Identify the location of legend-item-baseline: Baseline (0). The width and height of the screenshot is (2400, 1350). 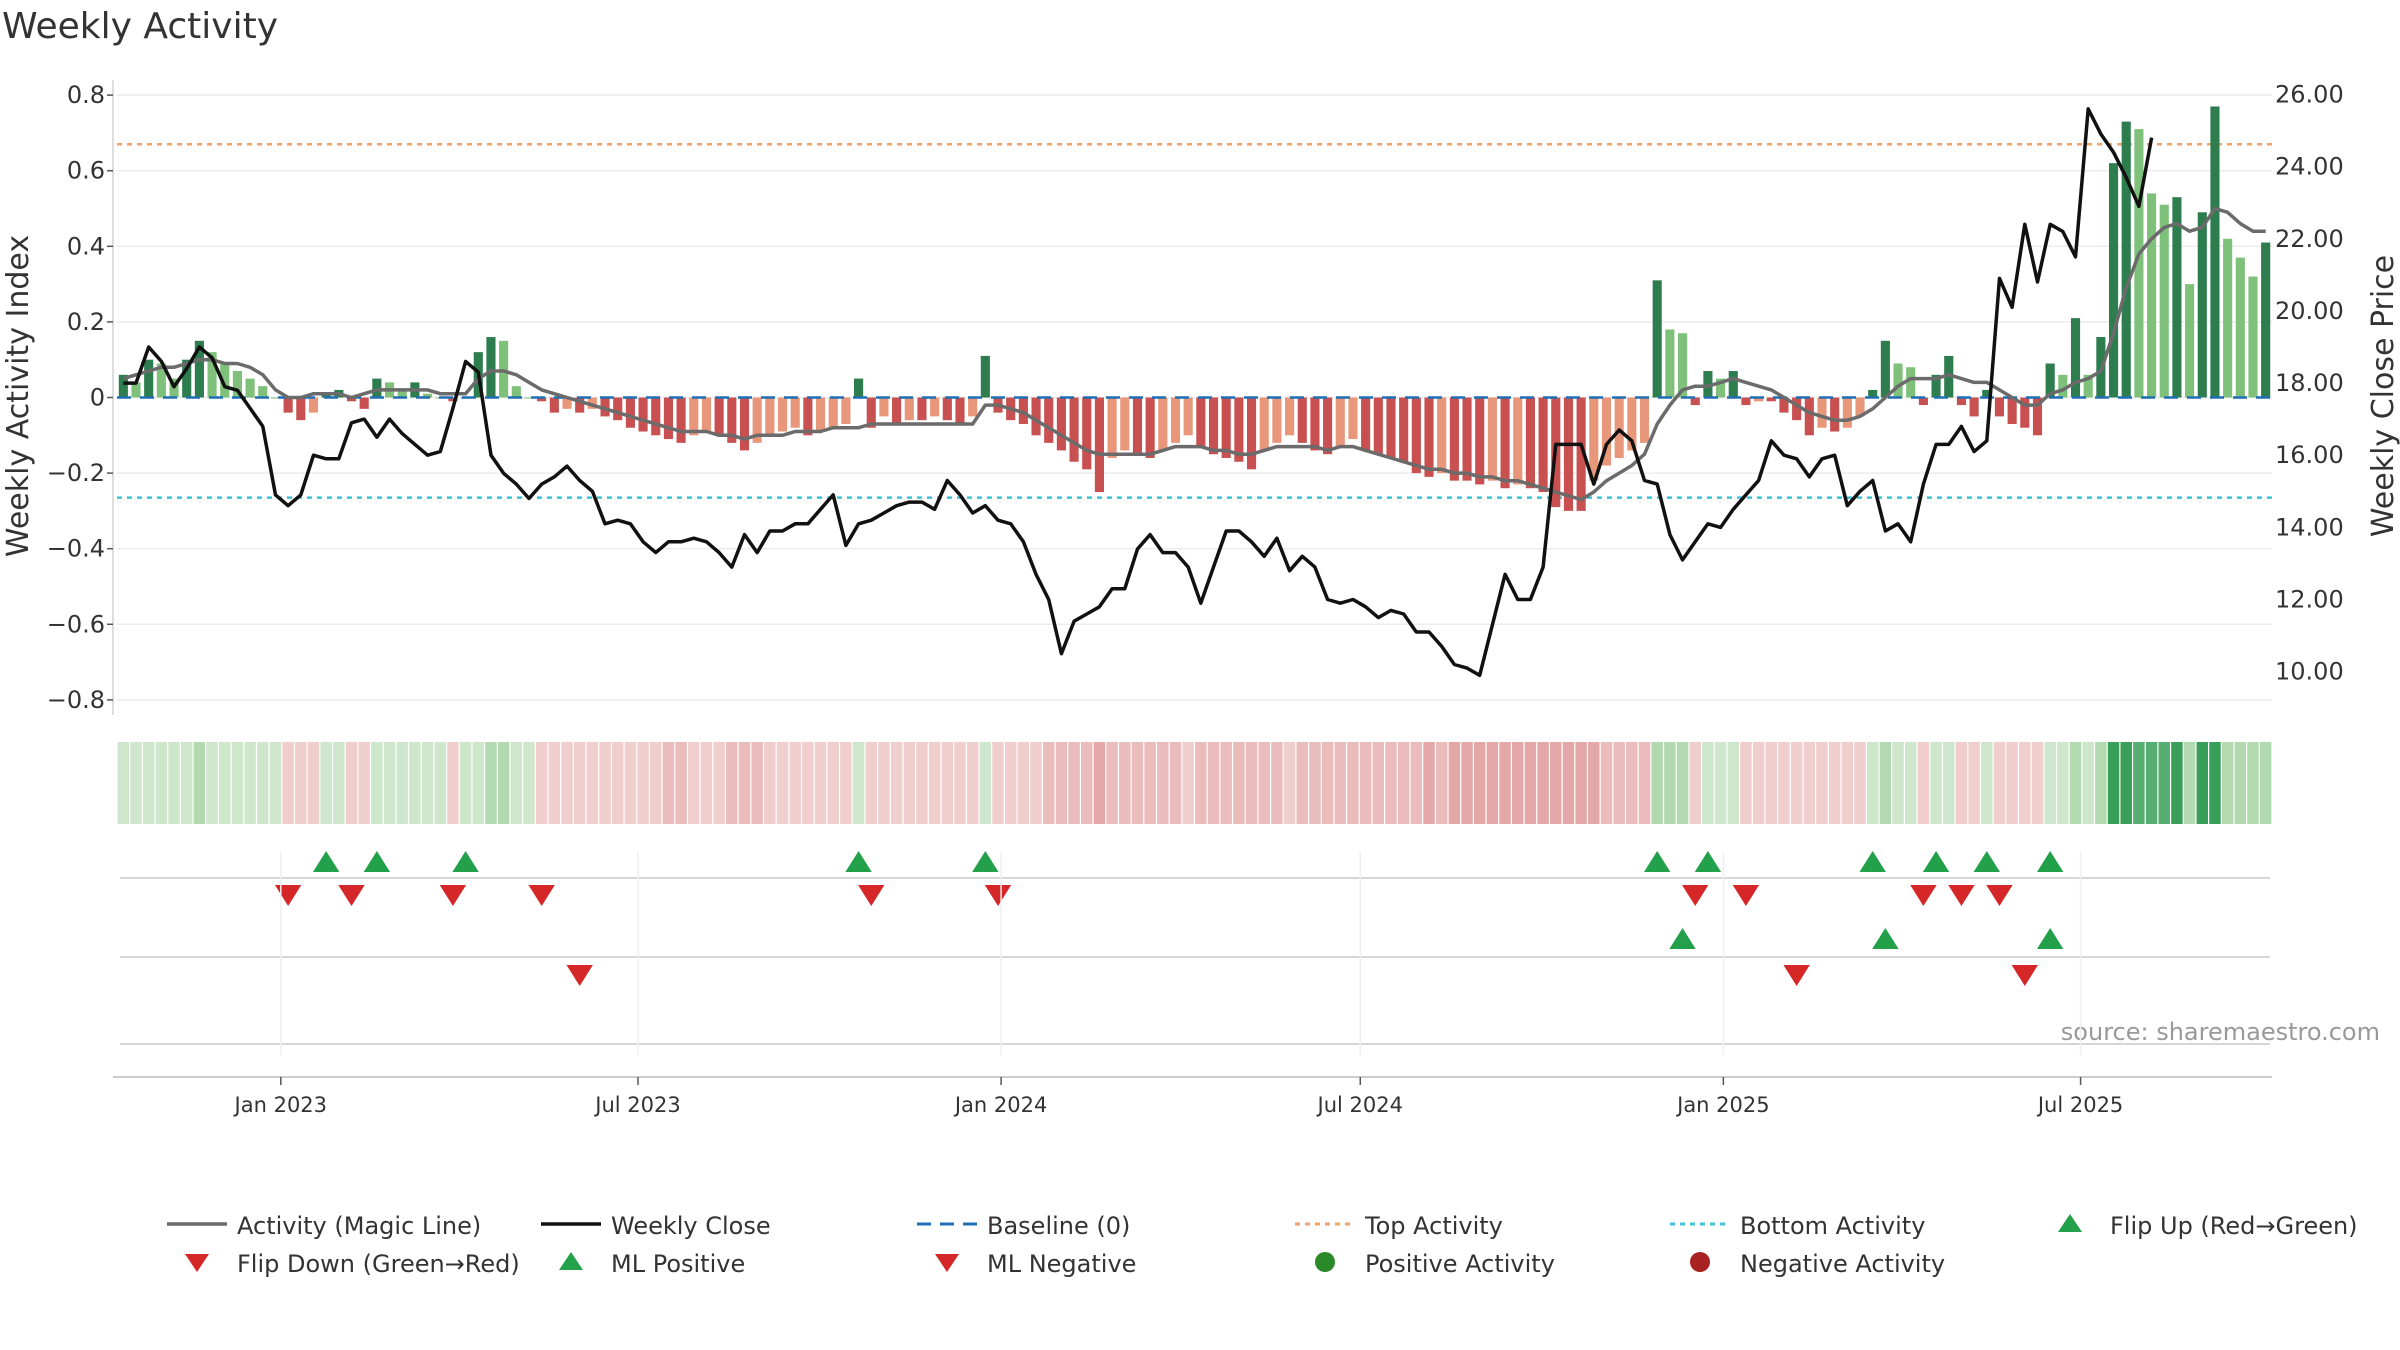
(1023, 1226).